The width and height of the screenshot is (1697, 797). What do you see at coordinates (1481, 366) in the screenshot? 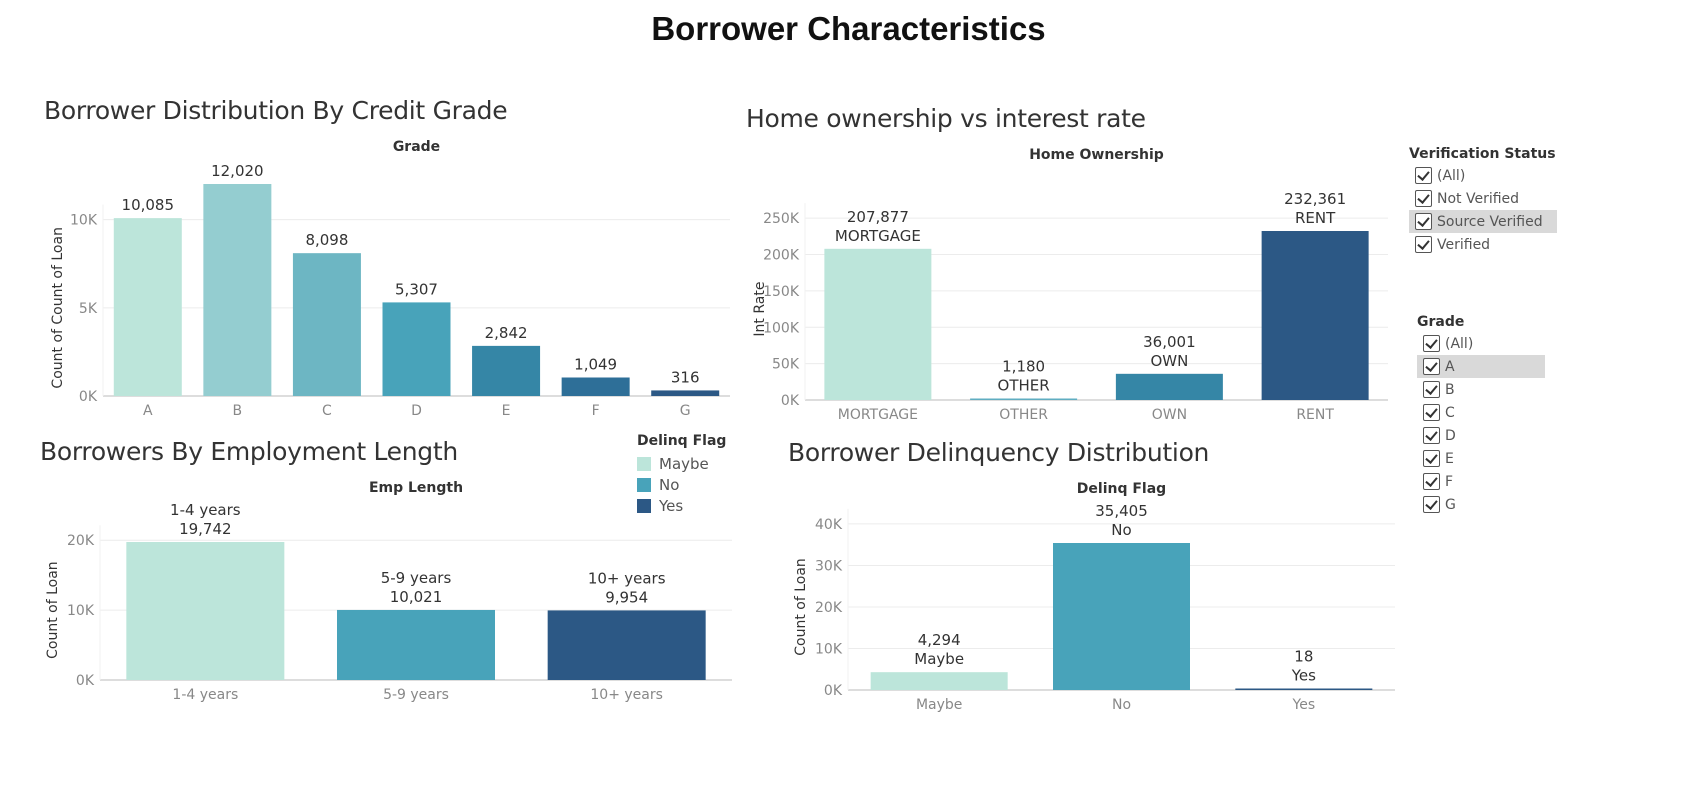
I see `grade-option-a: A` at bounding box center [1481, 366].